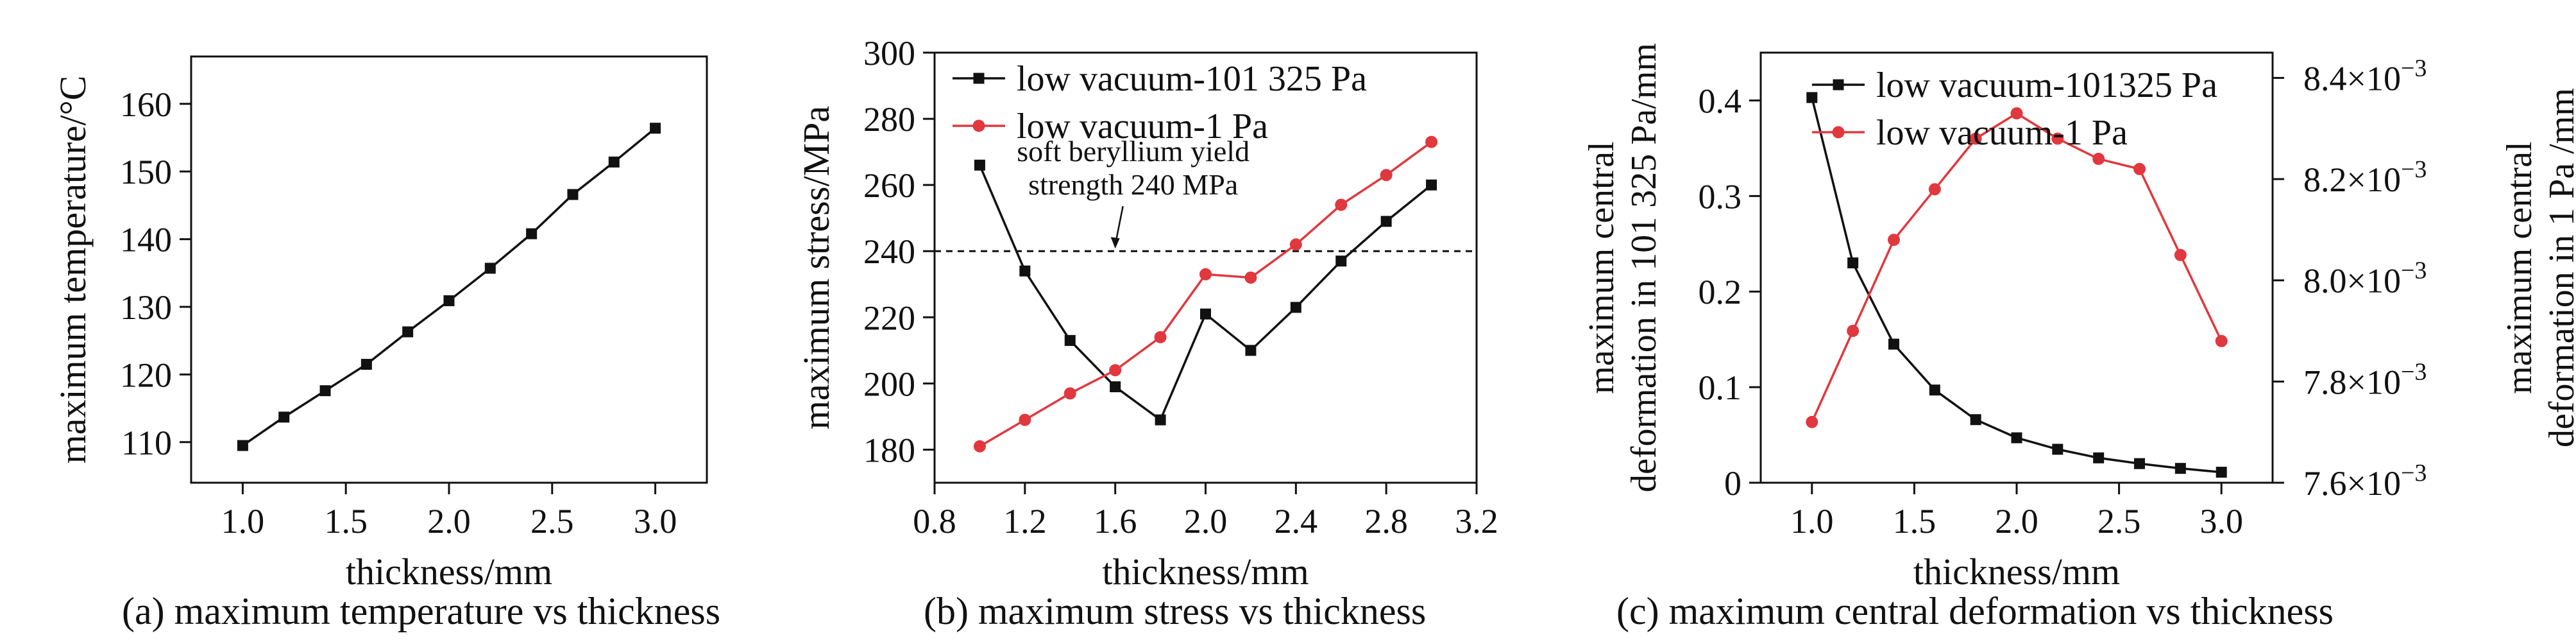 The width and height of the screenshot is (2576, 640). I want to click on annotation-arrowhead, so click(1115, 243).